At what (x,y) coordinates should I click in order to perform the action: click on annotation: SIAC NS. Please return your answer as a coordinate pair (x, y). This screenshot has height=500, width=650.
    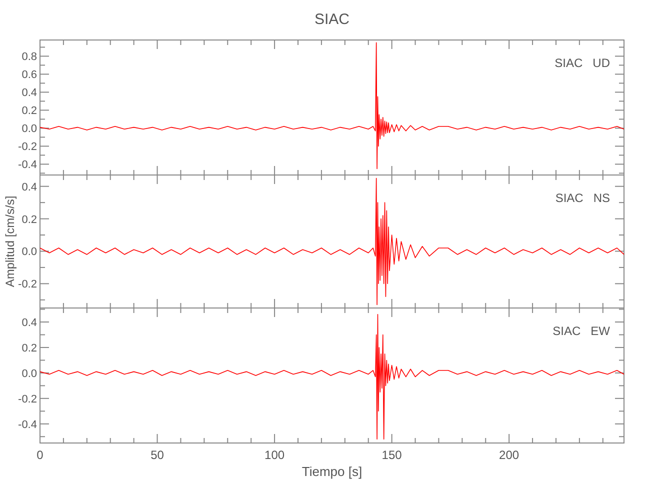
    Looking at the image, I should click on (582, 198).